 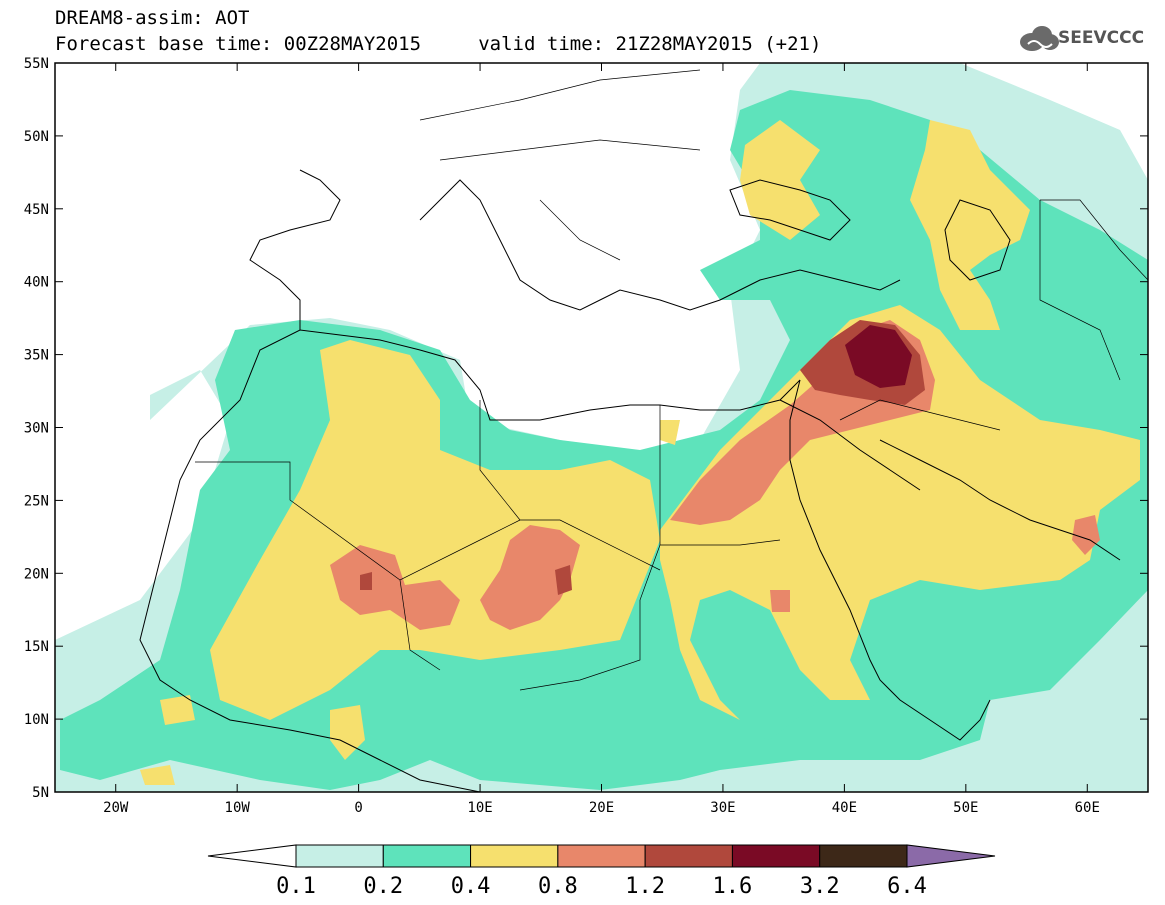 What do you see at coordinates (907, 886) in the screenshot?
I see `colorbar-level-label: 6.4` at bounding box center [907, 886].